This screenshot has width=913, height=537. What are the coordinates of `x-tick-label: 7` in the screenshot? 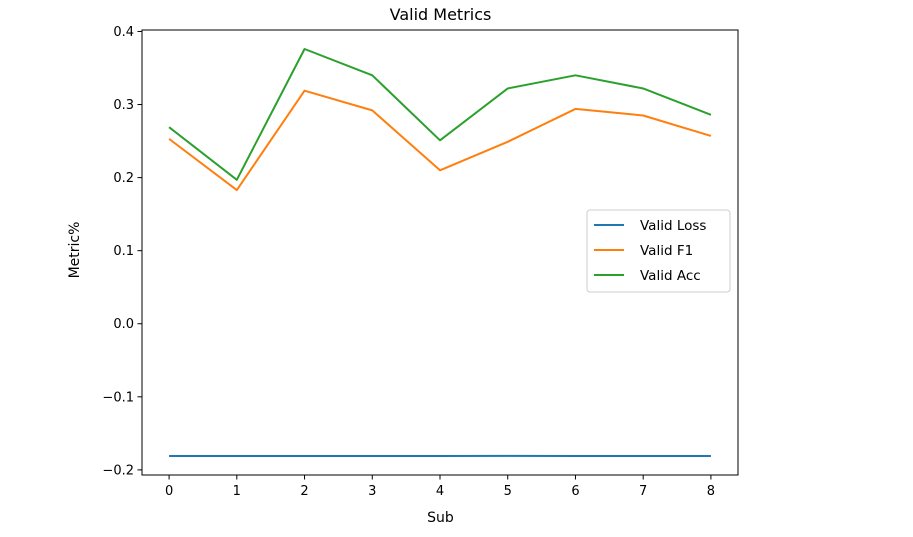 It's located at (643, 491).